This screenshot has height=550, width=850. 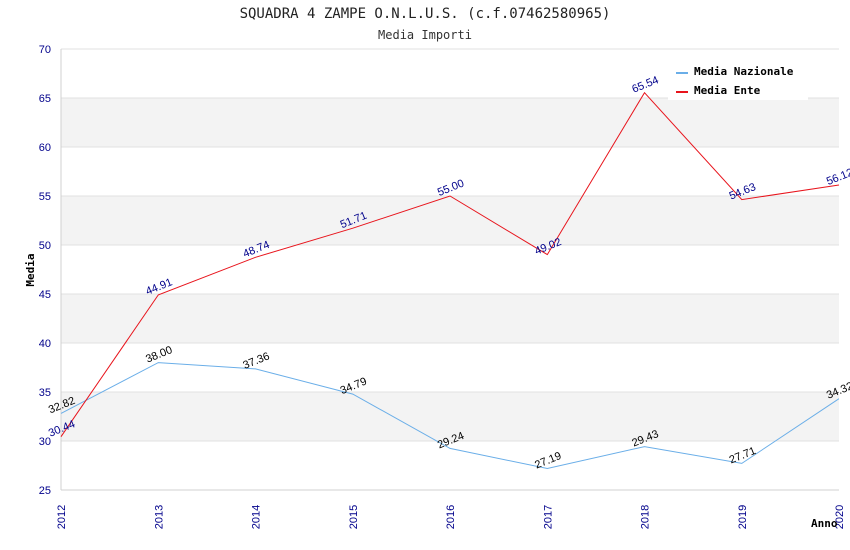 I want to click on y-tick-label: 70, so click(x=45, y=50).